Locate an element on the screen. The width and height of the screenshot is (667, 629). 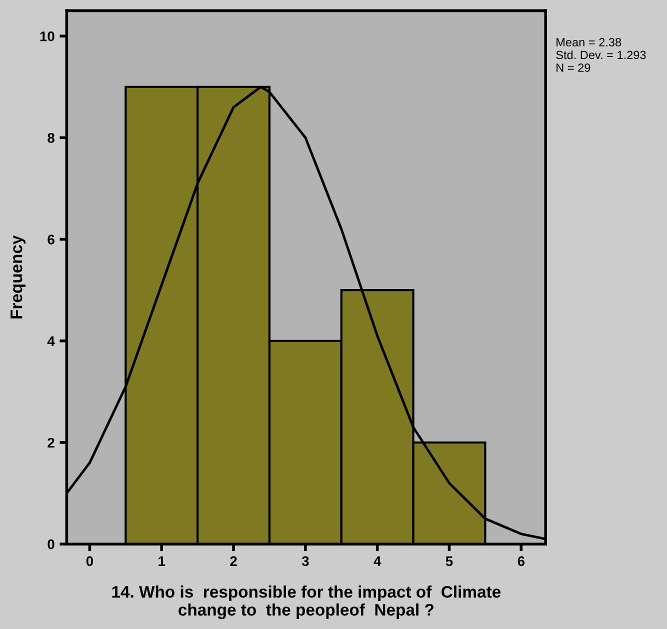
x-tick-label: 1 is located at coordinates (162, 561).